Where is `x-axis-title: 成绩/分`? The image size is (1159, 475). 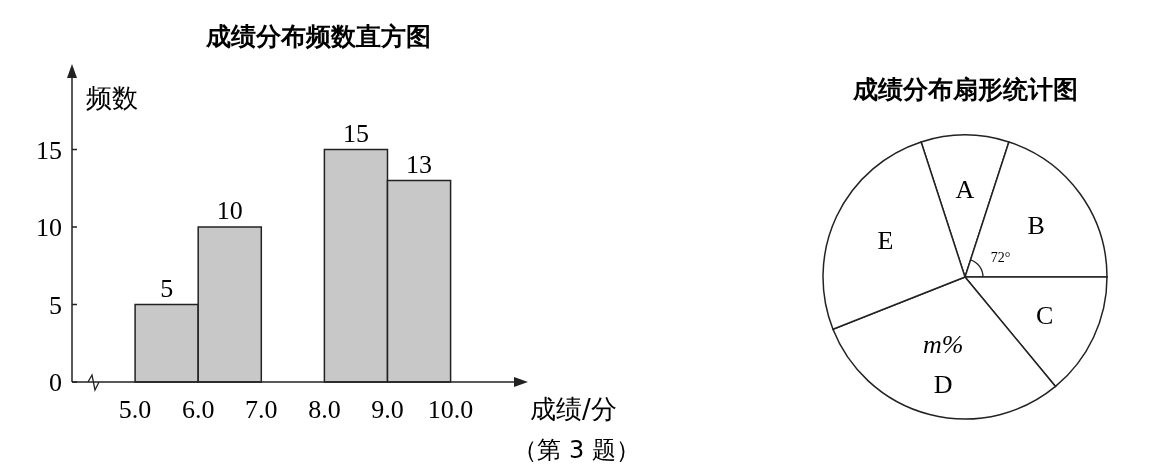 x-axis-title: 成绩/分 is located at coordinates (573, 409).